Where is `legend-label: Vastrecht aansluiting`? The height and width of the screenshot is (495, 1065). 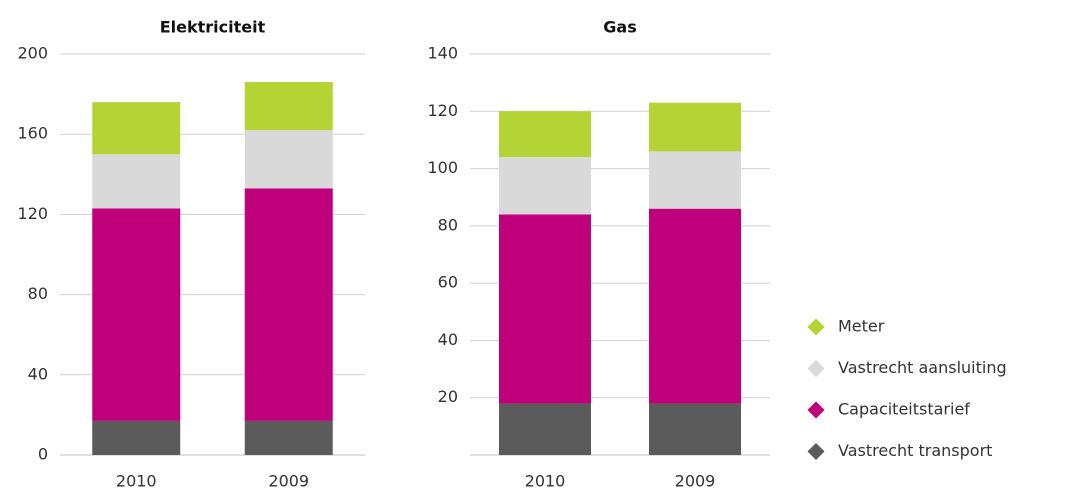 legend-label: Vastrecht aansluiting is located at coordinates (922, 367).